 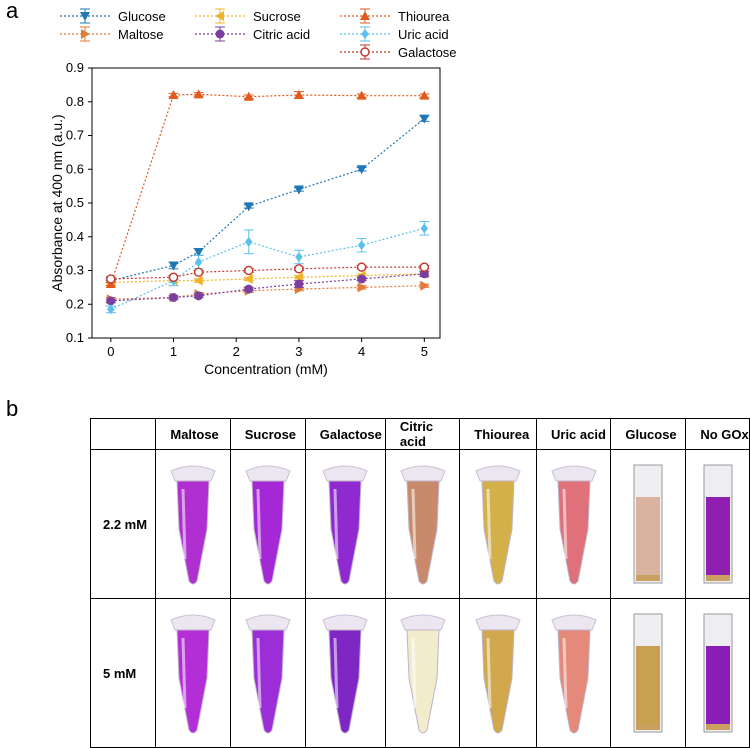 I want to click on column-header: No GOx, so click(x=717, y=434).